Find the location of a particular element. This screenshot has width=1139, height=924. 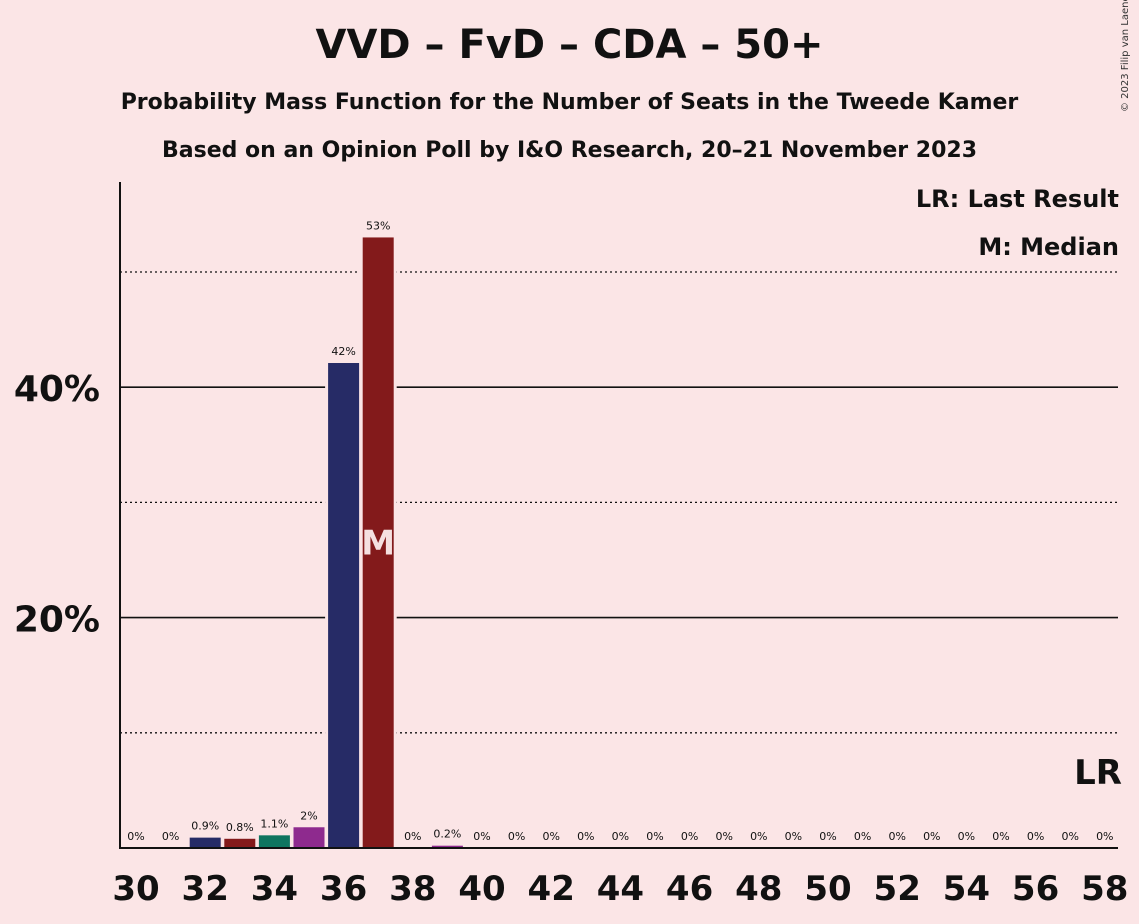

x-tick-label: 34 is located at coordinates (274, 889).